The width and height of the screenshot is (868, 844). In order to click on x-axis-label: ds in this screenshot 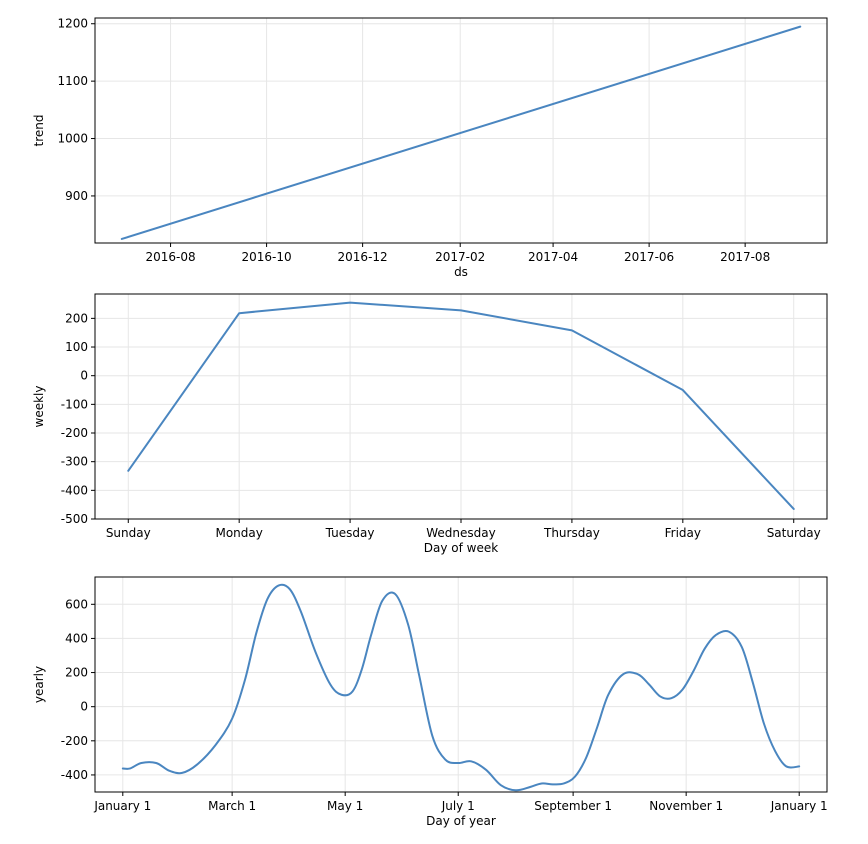, I will do `click(461, 272)`.